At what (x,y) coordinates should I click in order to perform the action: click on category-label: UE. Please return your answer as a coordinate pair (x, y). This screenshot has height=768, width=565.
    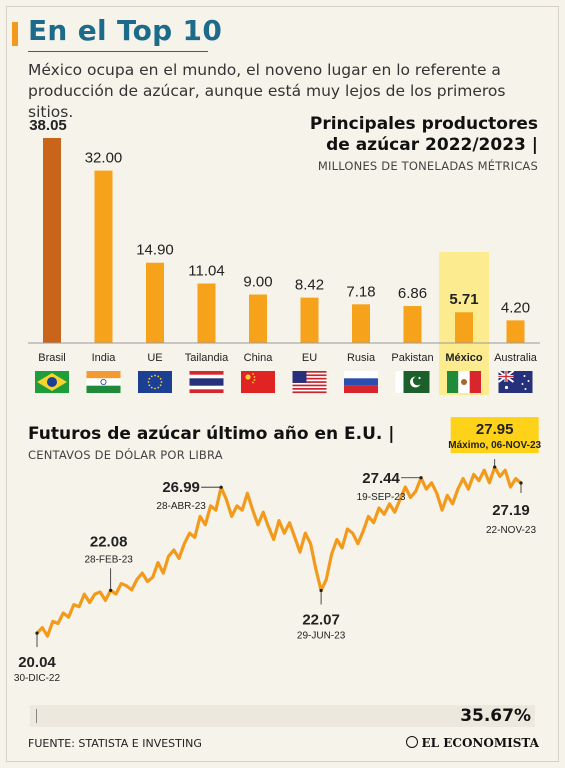
    Looking at the image, I should click on (154, 358).